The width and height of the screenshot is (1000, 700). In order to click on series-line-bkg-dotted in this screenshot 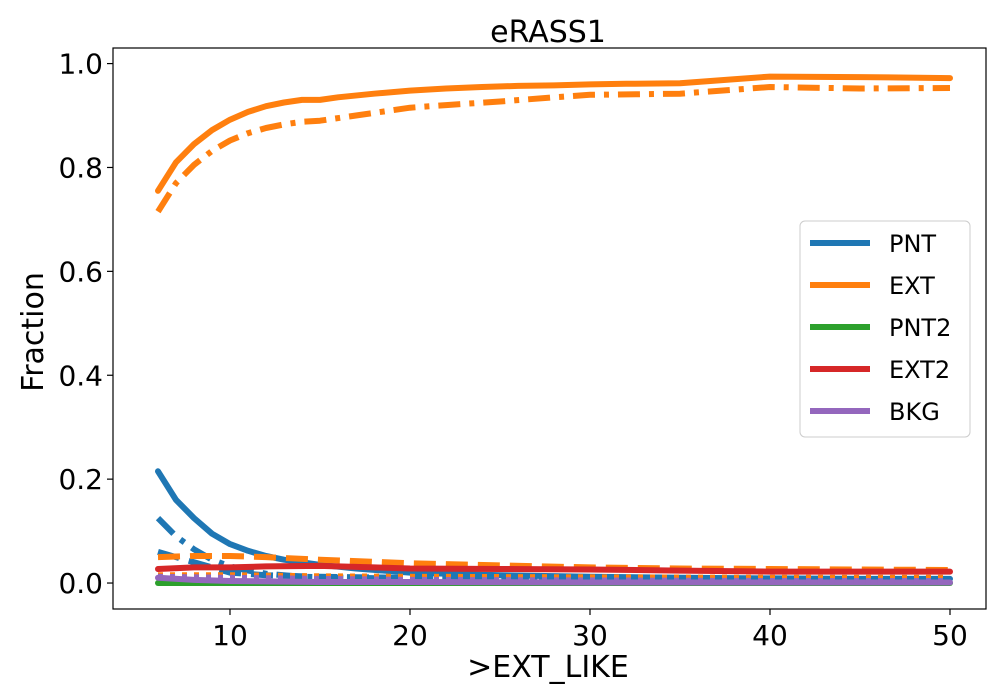, I will do `click(553, 578)`.